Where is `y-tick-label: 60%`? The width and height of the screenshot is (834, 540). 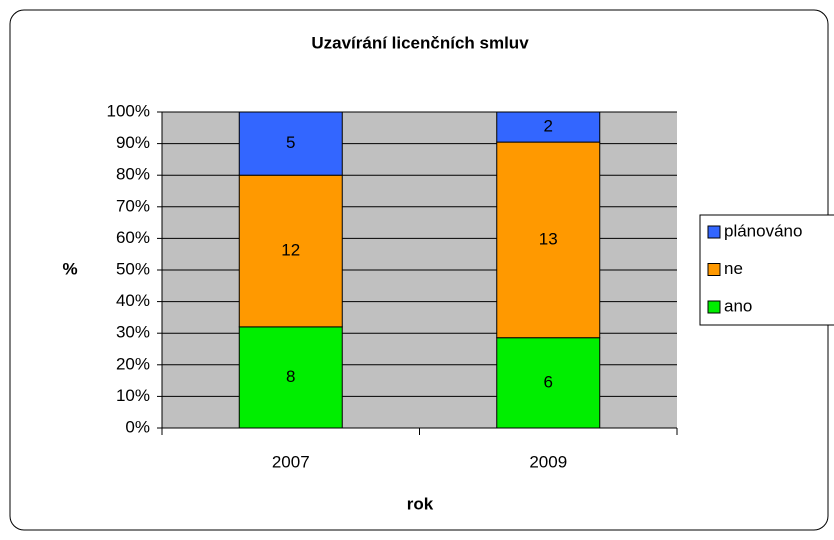
y-tick-label: 60% is located at coordinates (133, 237).